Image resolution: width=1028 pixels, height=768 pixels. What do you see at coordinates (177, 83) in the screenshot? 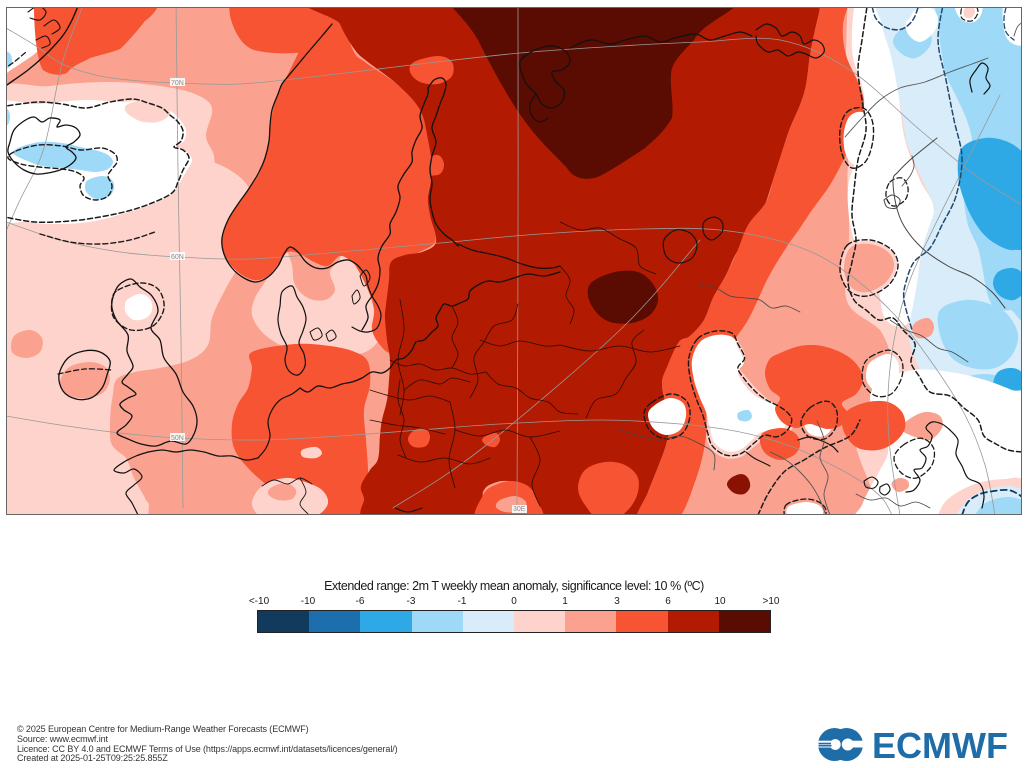
I see `svg-text: 70N` at bounding box center [177, 83].